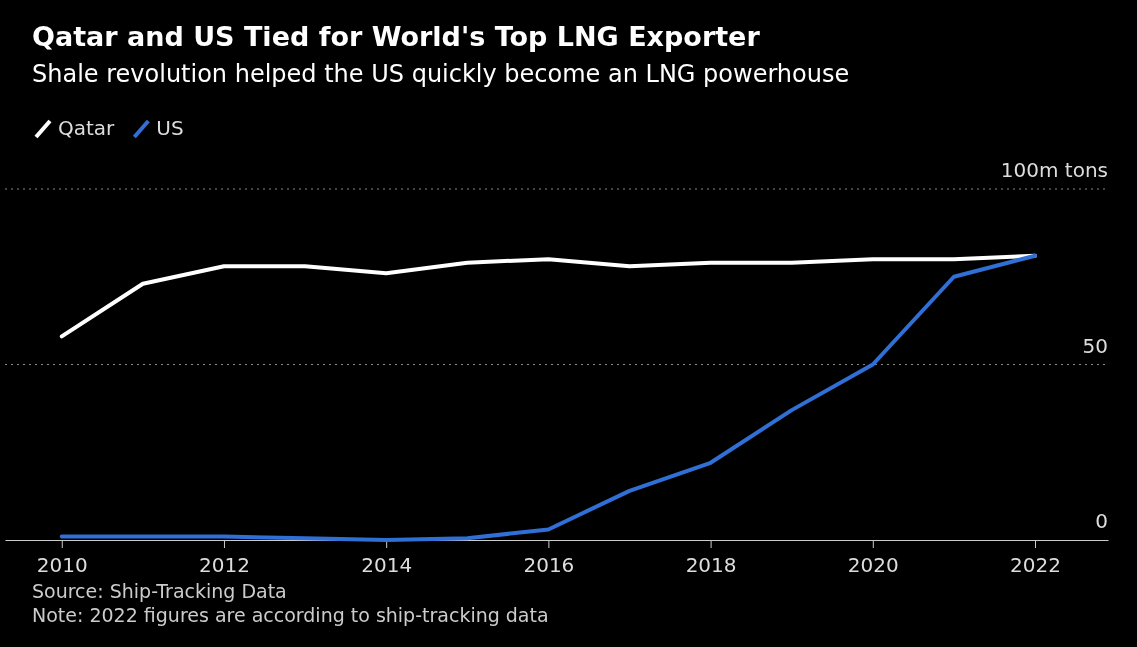 This screenshot has height=647, width=1137. I want to click on x-tick-label: 2016, so click(549, 565).